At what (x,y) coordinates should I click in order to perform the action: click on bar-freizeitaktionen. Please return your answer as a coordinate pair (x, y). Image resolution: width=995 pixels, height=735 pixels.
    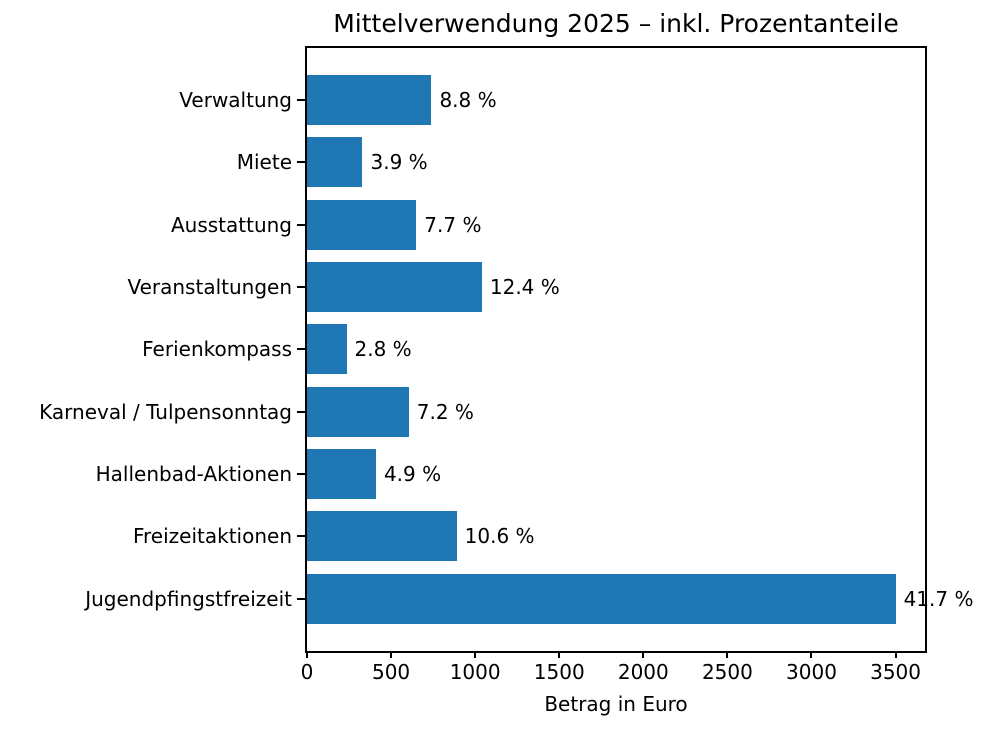
    Looking at the image, I should click on (382, 536).